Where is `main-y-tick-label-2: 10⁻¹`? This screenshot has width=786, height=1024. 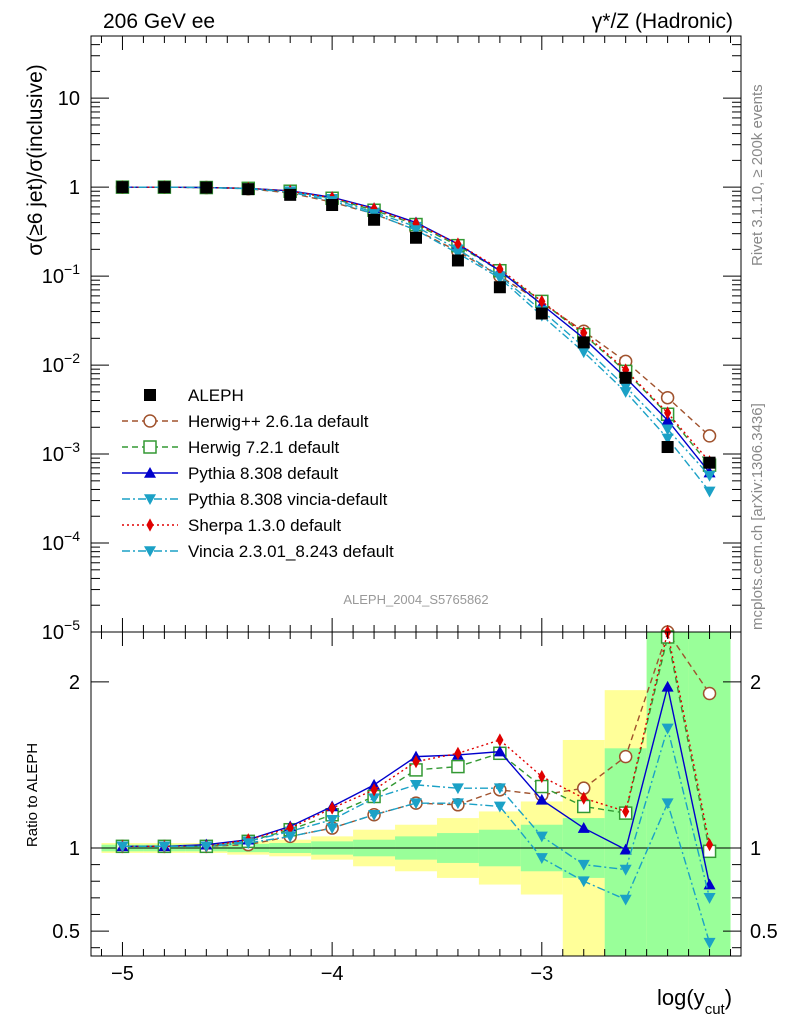
main-y-tick-label-2: 10⁻¹ is located at coordinates (61, 274).